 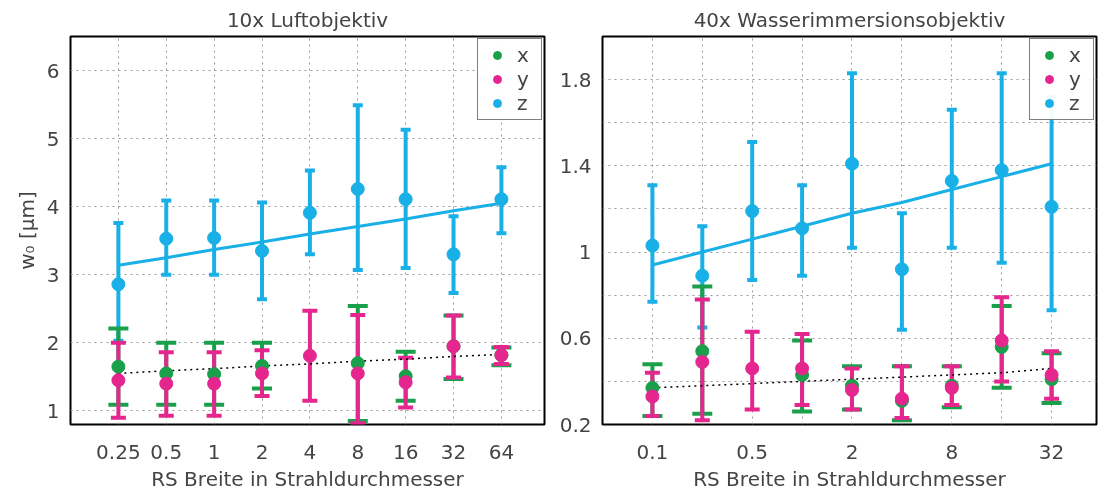 What do you see at coordinates (310, 451) in the screenshot?
I see `x-tick-label: 4` at bounding box center [310, 451].